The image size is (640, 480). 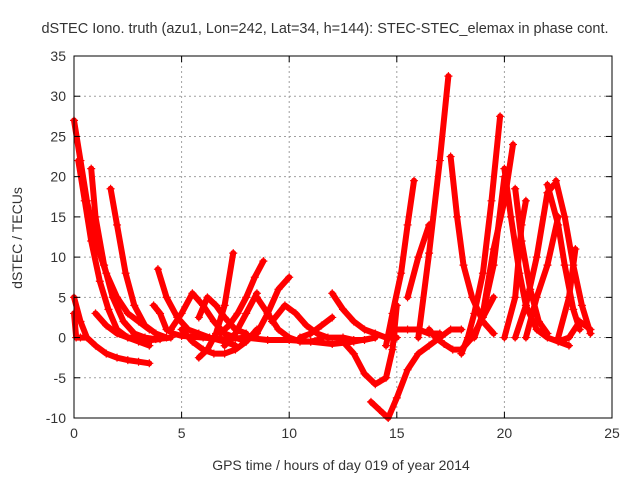 What do you see at coordinates (612, 433) in the screenshot?
I see `x-tick-label: 25` at bounding box center [612, 433].